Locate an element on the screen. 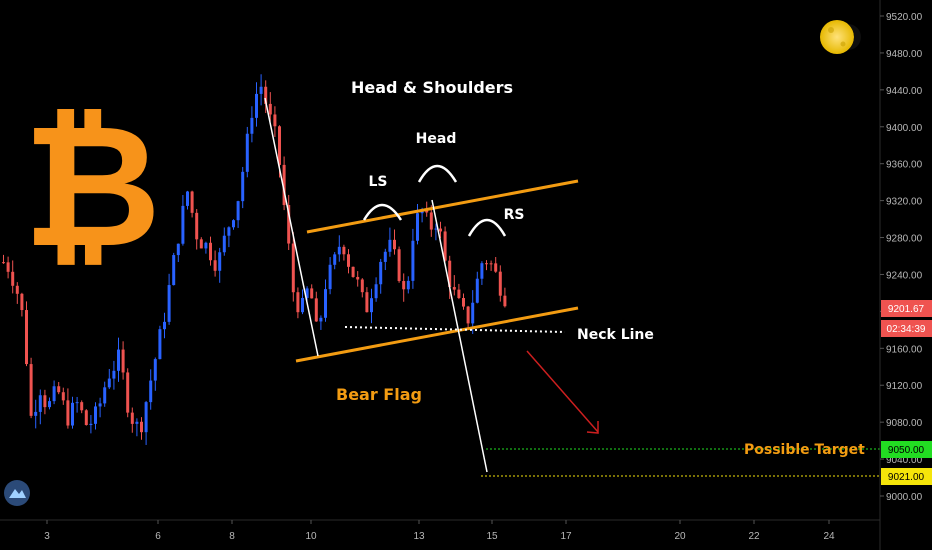 This screenshot has height=550, width=932. y-tick-label: 9040.00 is located at coordinates (904, 460).